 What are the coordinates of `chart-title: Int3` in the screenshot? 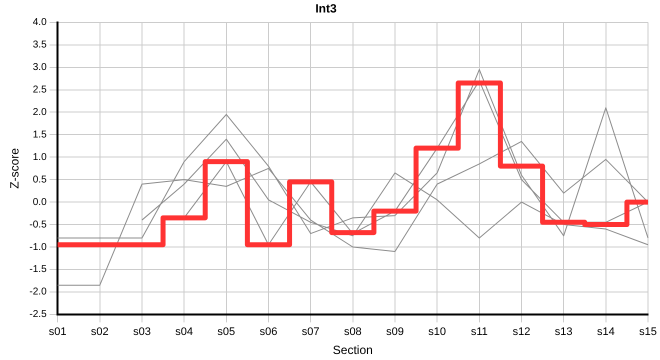 It's located at (326, 9).